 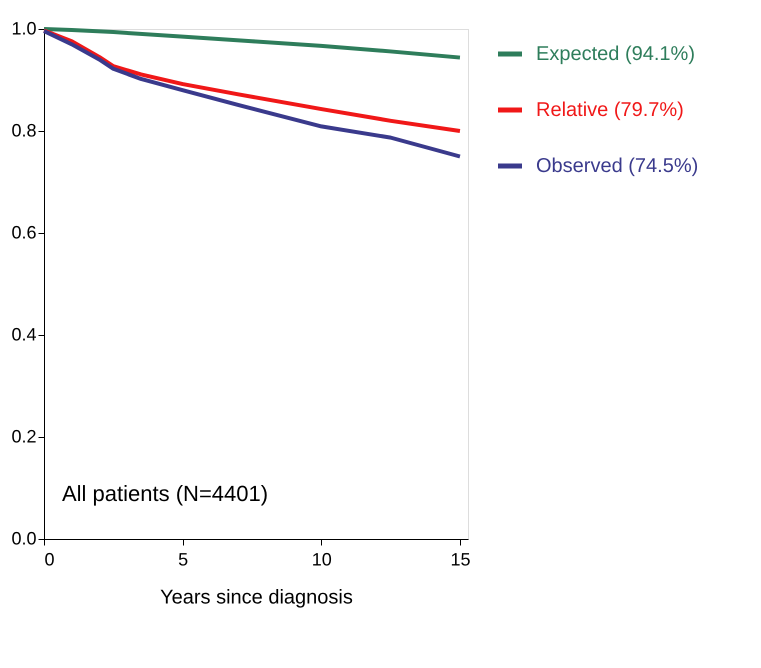 I want to click on x-tick-label: 10, so click(x=322, y=560).